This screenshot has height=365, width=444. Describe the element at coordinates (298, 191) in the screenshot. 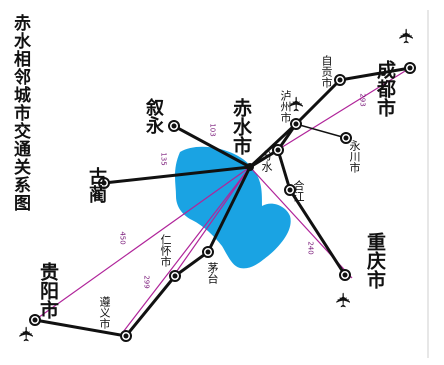

I see `label-hejiang: 合江` at that location.